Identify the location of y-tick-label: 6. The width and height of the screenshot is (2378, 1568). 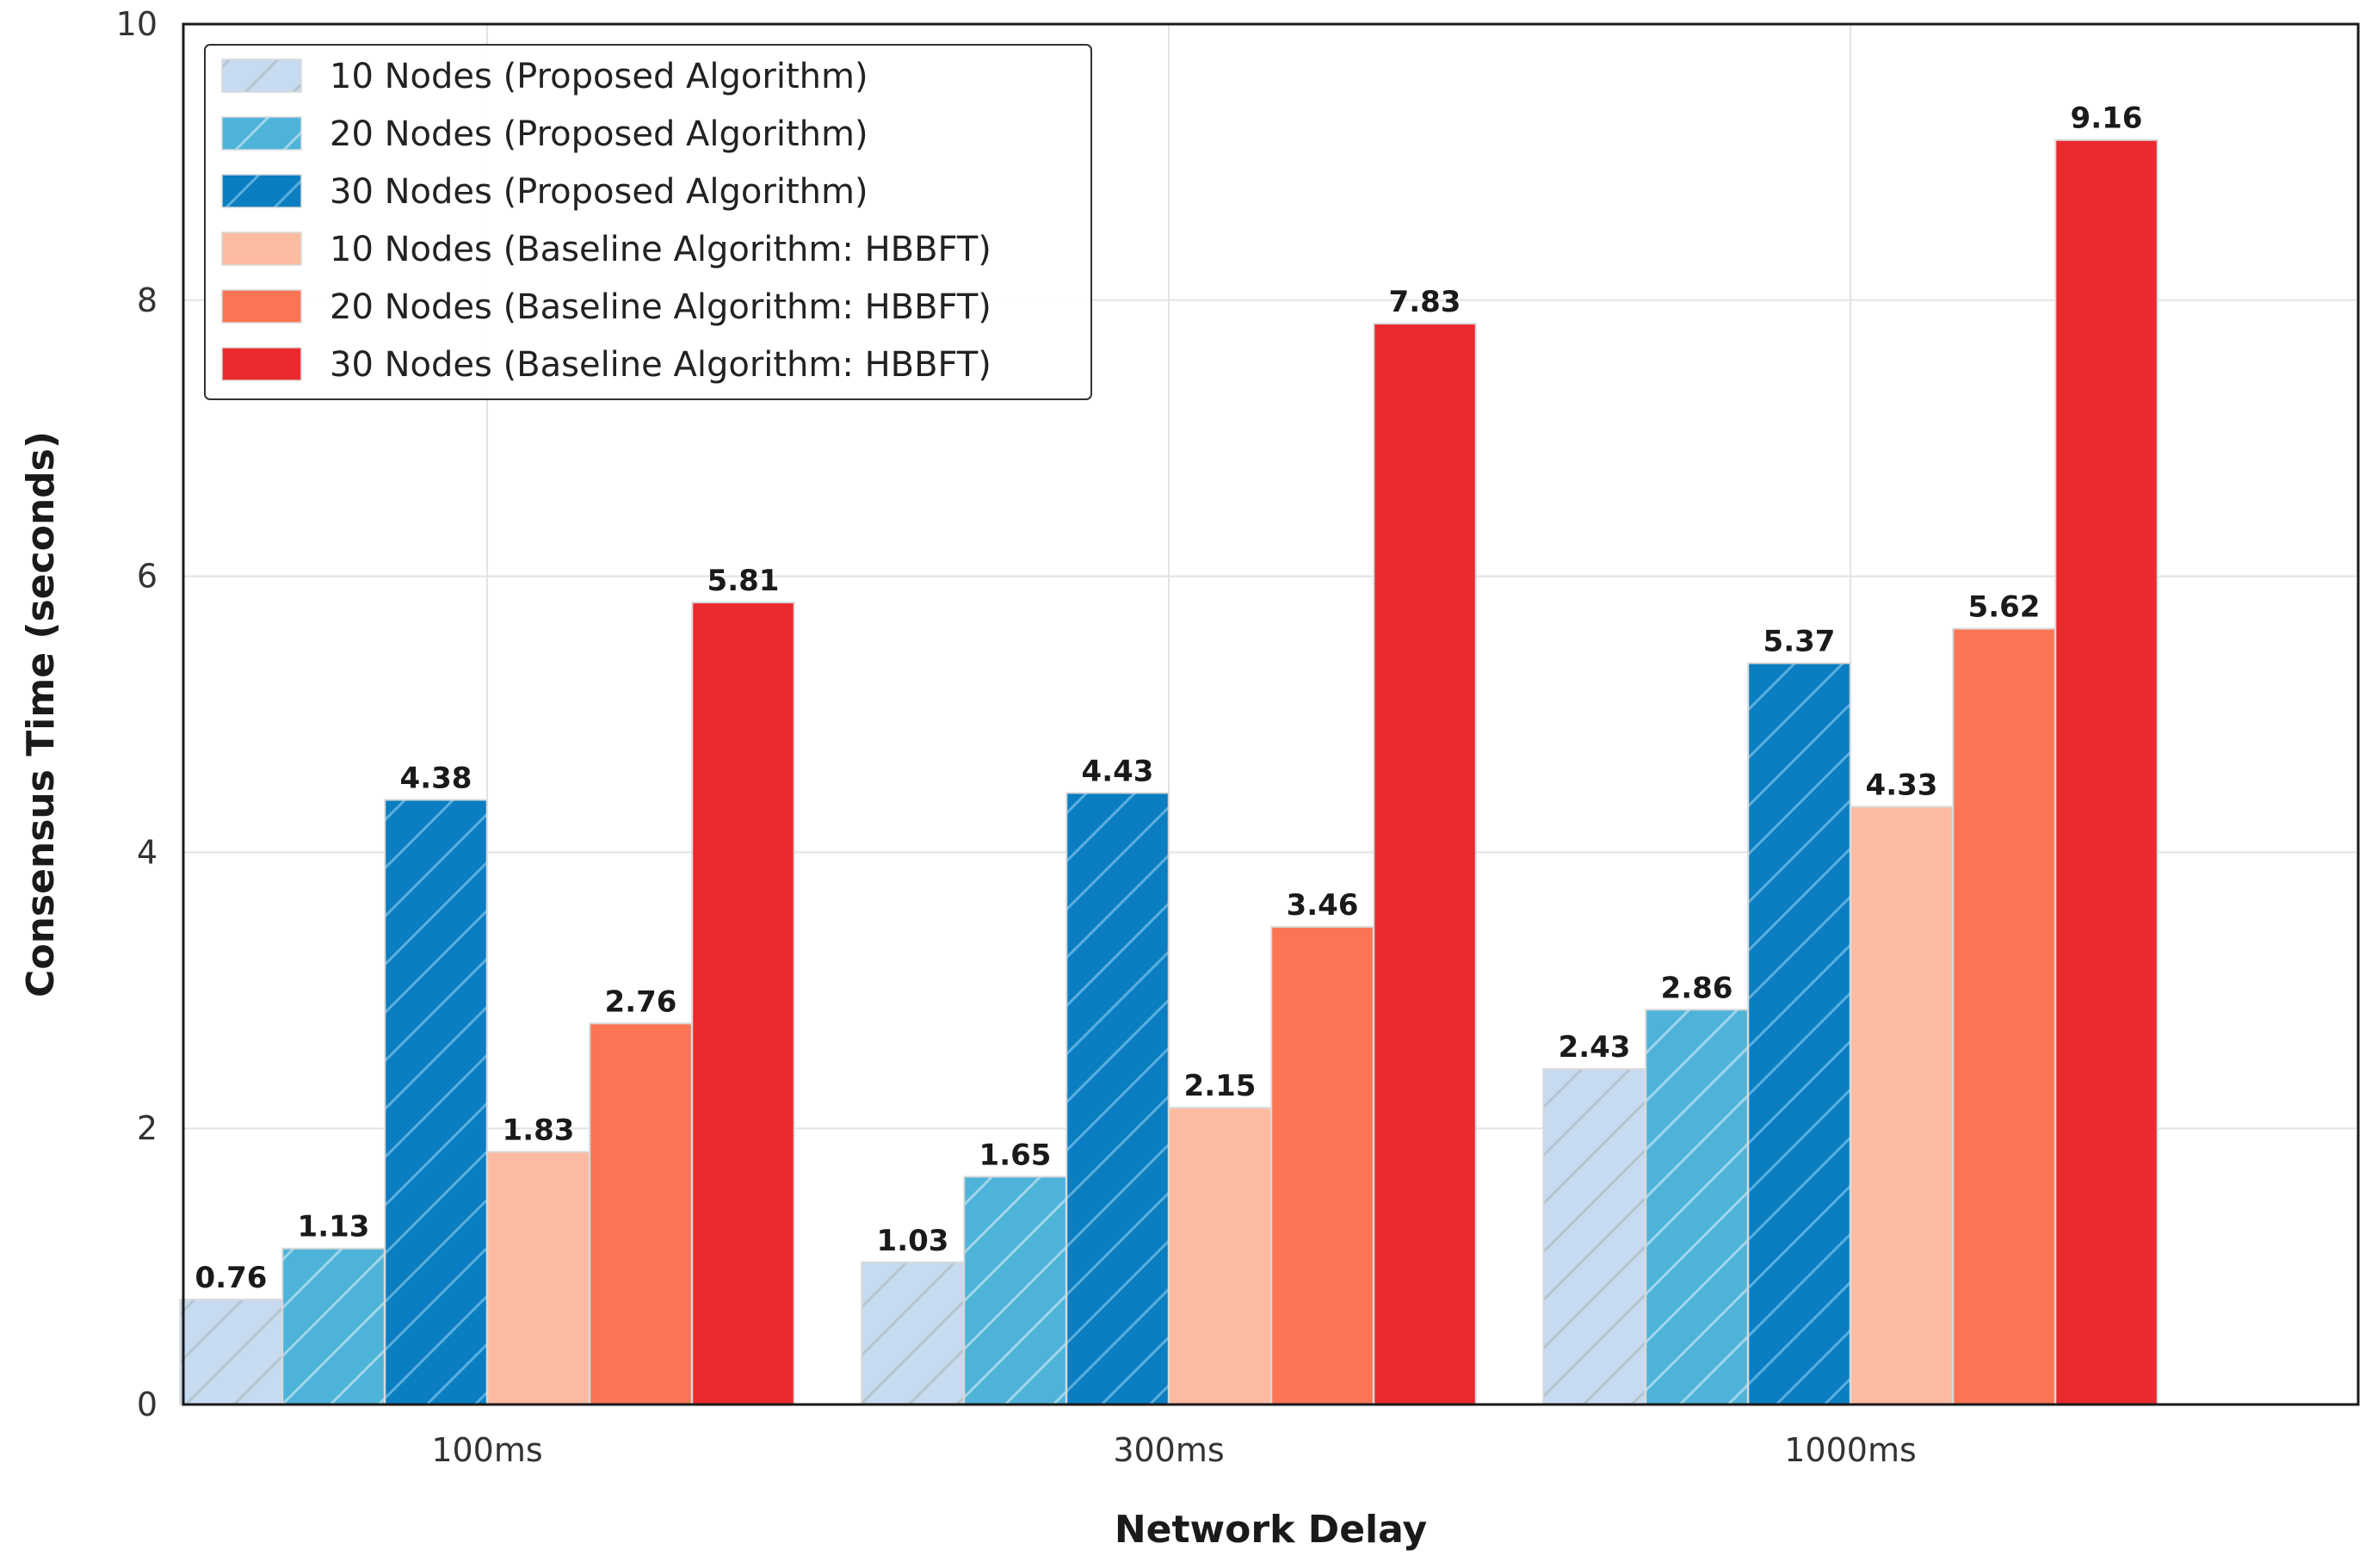
(148, 577).